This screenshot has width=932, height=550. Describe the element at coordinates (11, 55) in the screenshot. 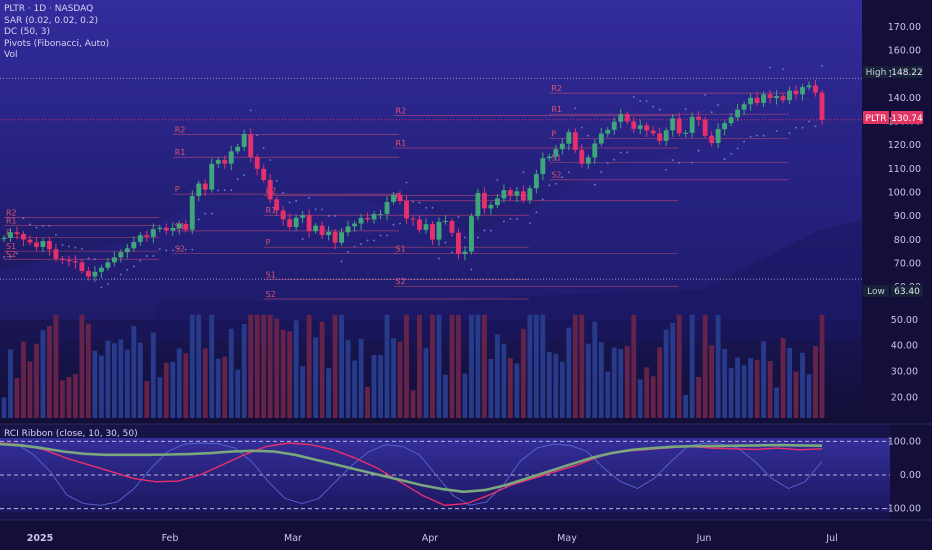

I see `legend-vol: Vol` at that location.